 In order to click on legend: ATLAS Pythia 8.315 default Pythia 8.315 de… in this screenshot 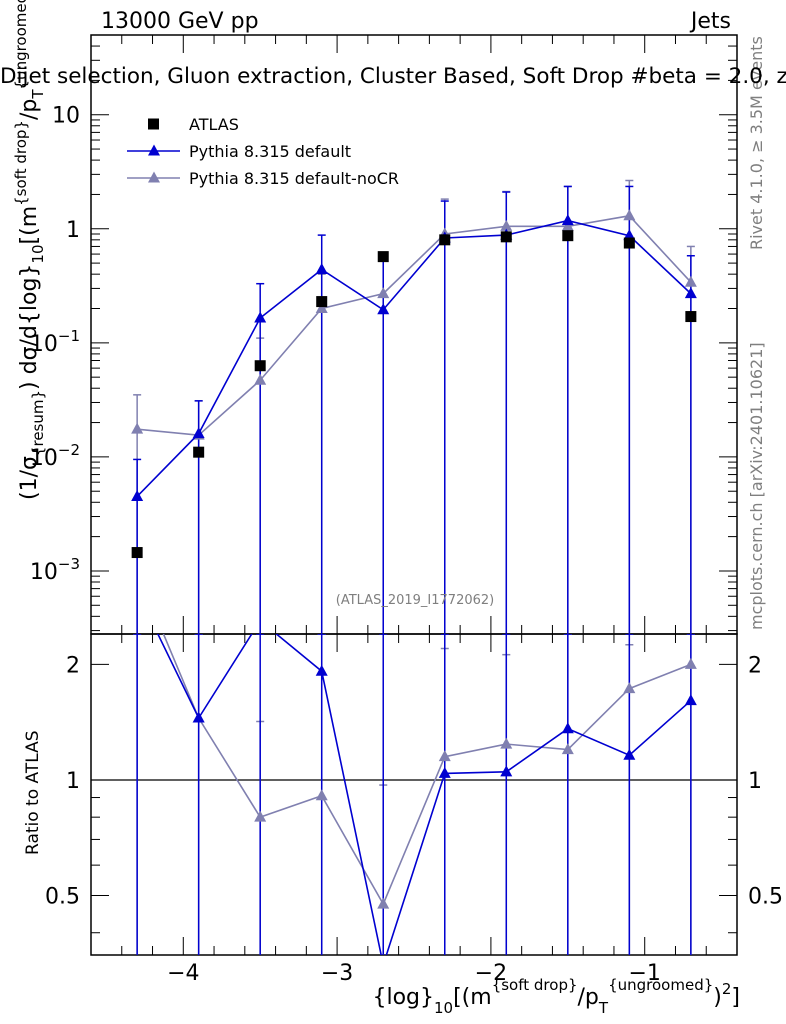, I will do `click(263, 151)`.